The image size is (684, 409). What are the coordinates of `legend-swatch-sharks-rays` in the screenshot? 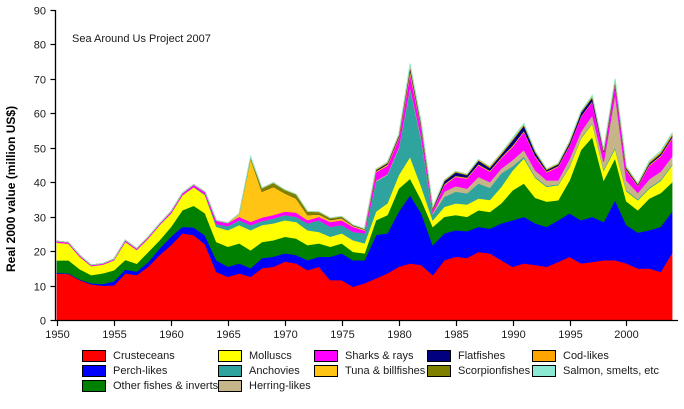 It's located at (326, 356).